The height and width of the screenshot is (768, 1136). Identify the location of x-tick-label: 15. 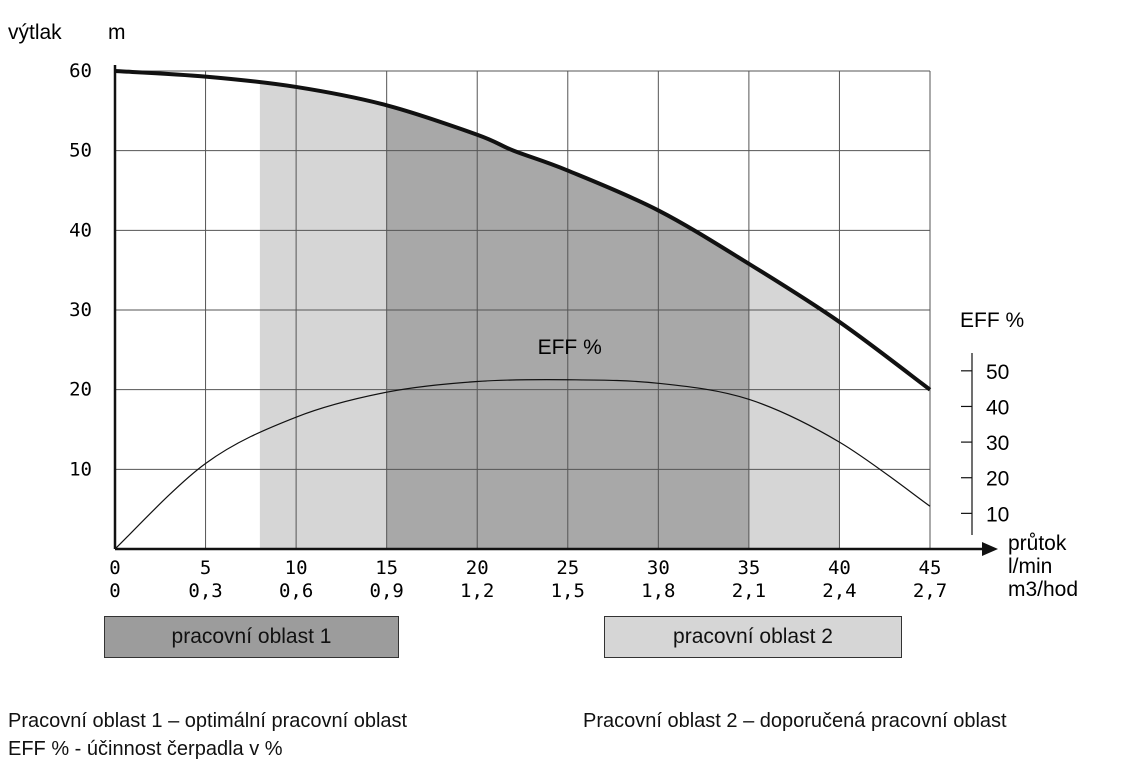
(386, 568).